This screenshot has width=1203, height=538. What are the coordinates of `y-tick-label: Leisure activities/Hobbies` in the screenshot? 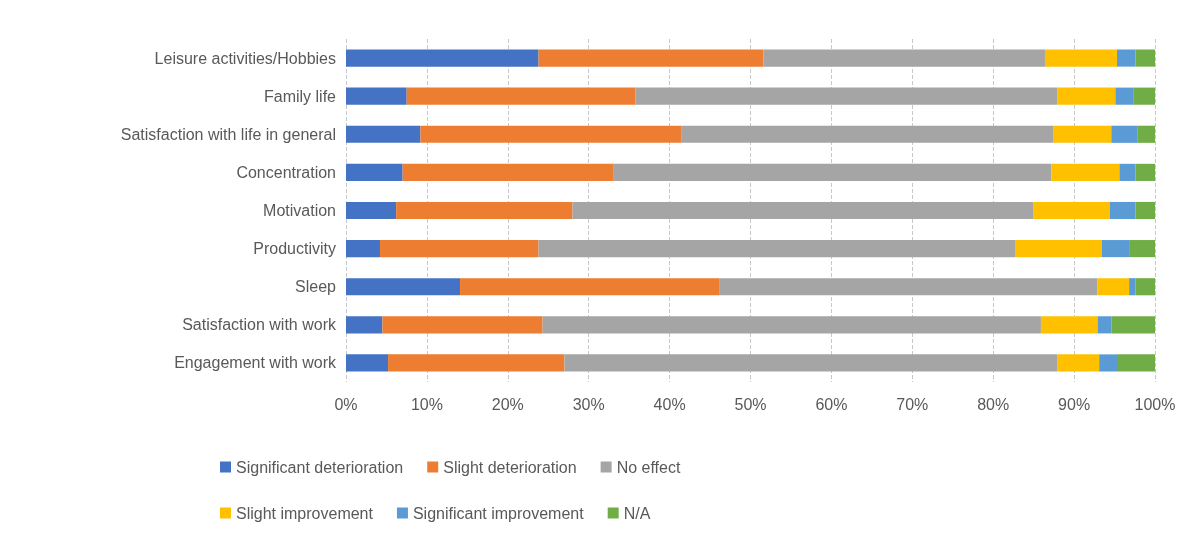 It's located at (245, 58).